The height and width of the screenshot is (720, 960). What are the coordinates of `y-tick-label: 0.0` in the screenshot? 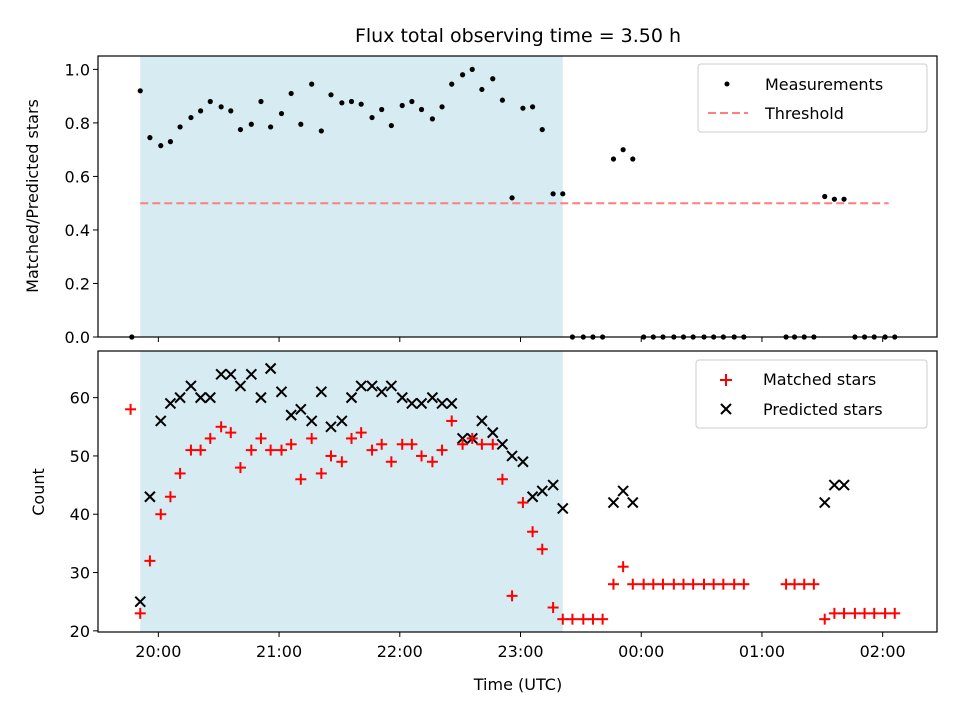 It's located at (77, 337).